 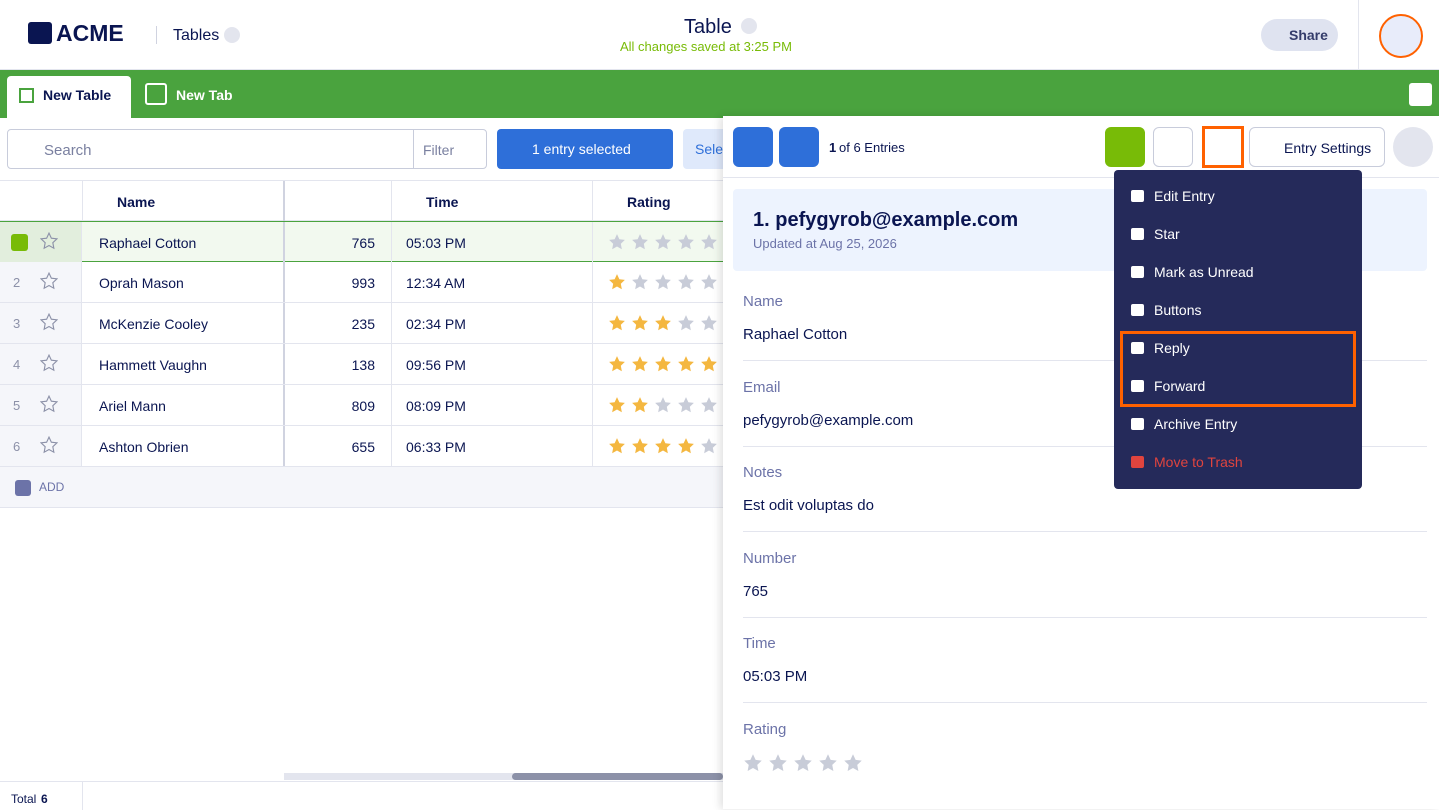 I want to click on entry-position: 1, so click(x=833, y=147).